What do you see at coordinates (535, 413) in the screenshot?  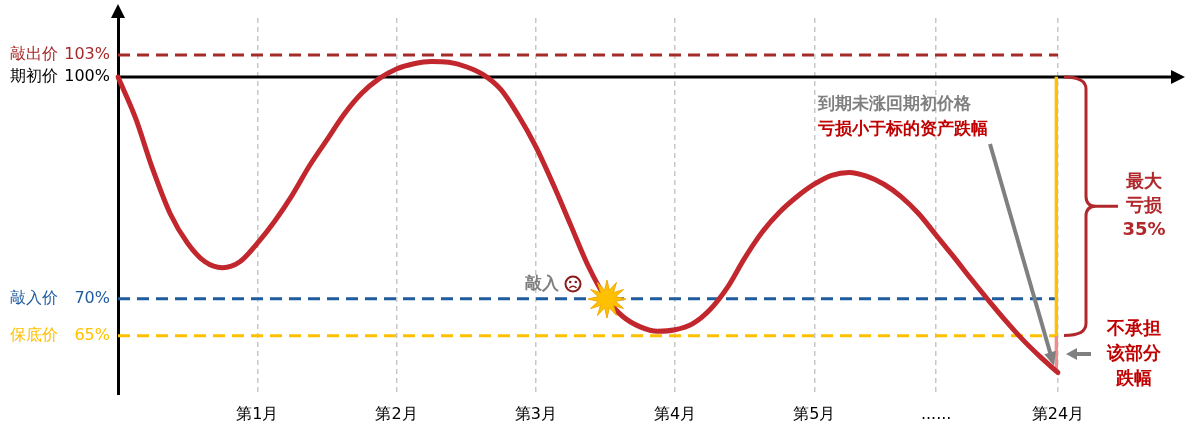 I see `x-tick-label: 第3月` at bounding box center [535, 413].